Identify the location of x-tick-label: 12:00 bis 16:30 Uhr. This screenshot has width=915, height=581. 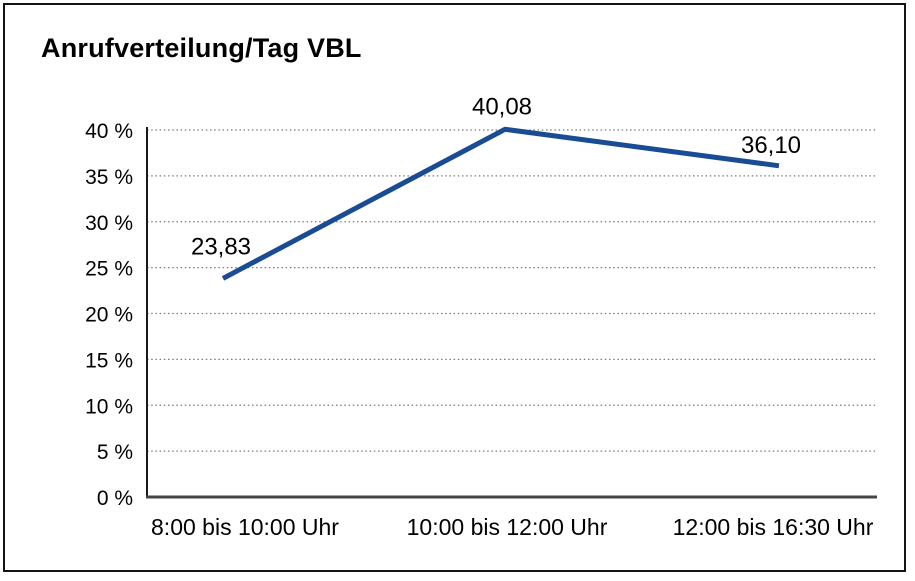
(773, 527).